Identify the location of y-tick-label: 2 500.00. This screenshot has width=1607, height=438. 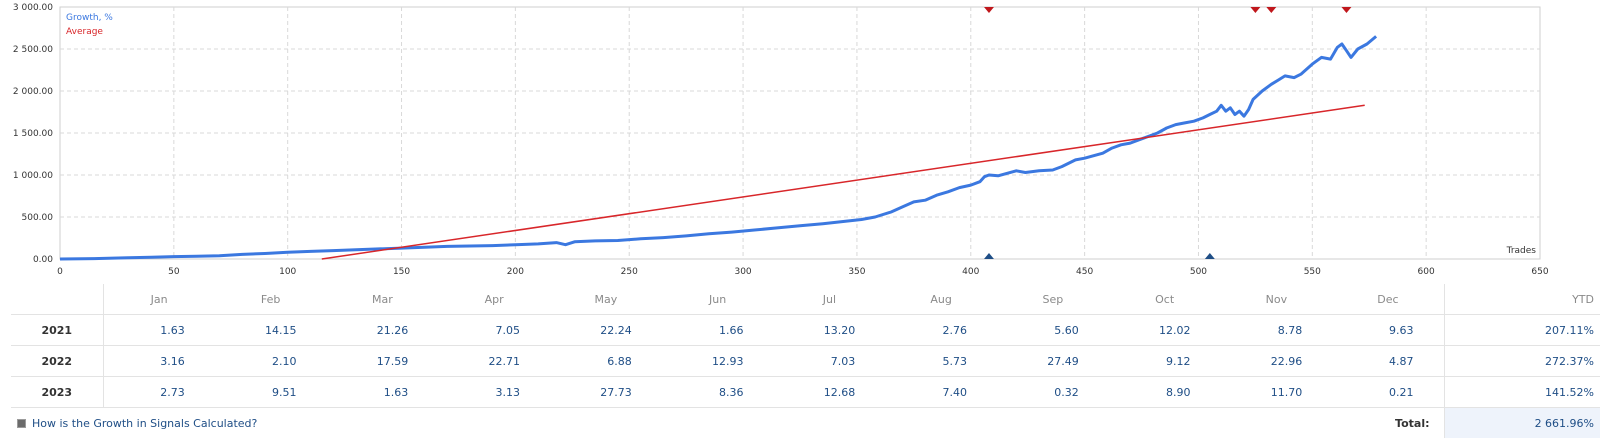
(33, 50).